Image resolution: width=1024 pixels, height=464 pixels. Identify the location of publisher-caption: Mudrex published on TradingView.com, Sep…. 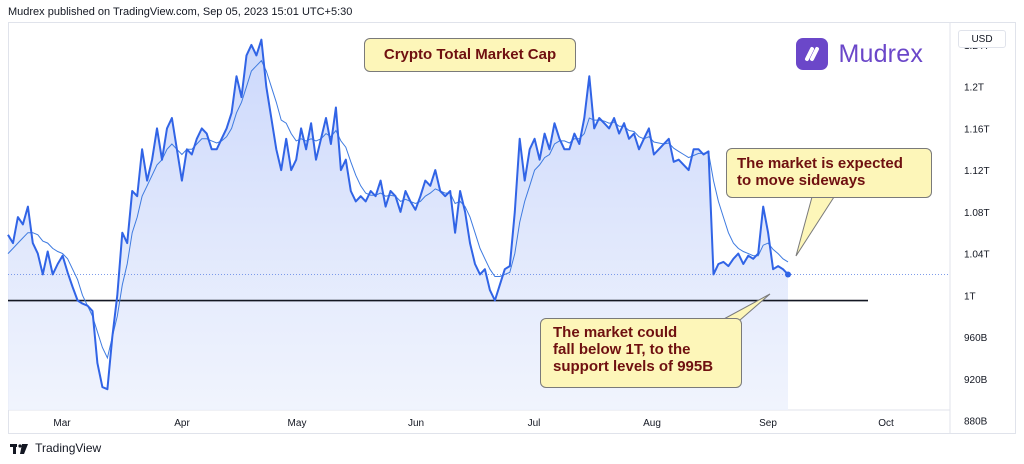
(180, 12).